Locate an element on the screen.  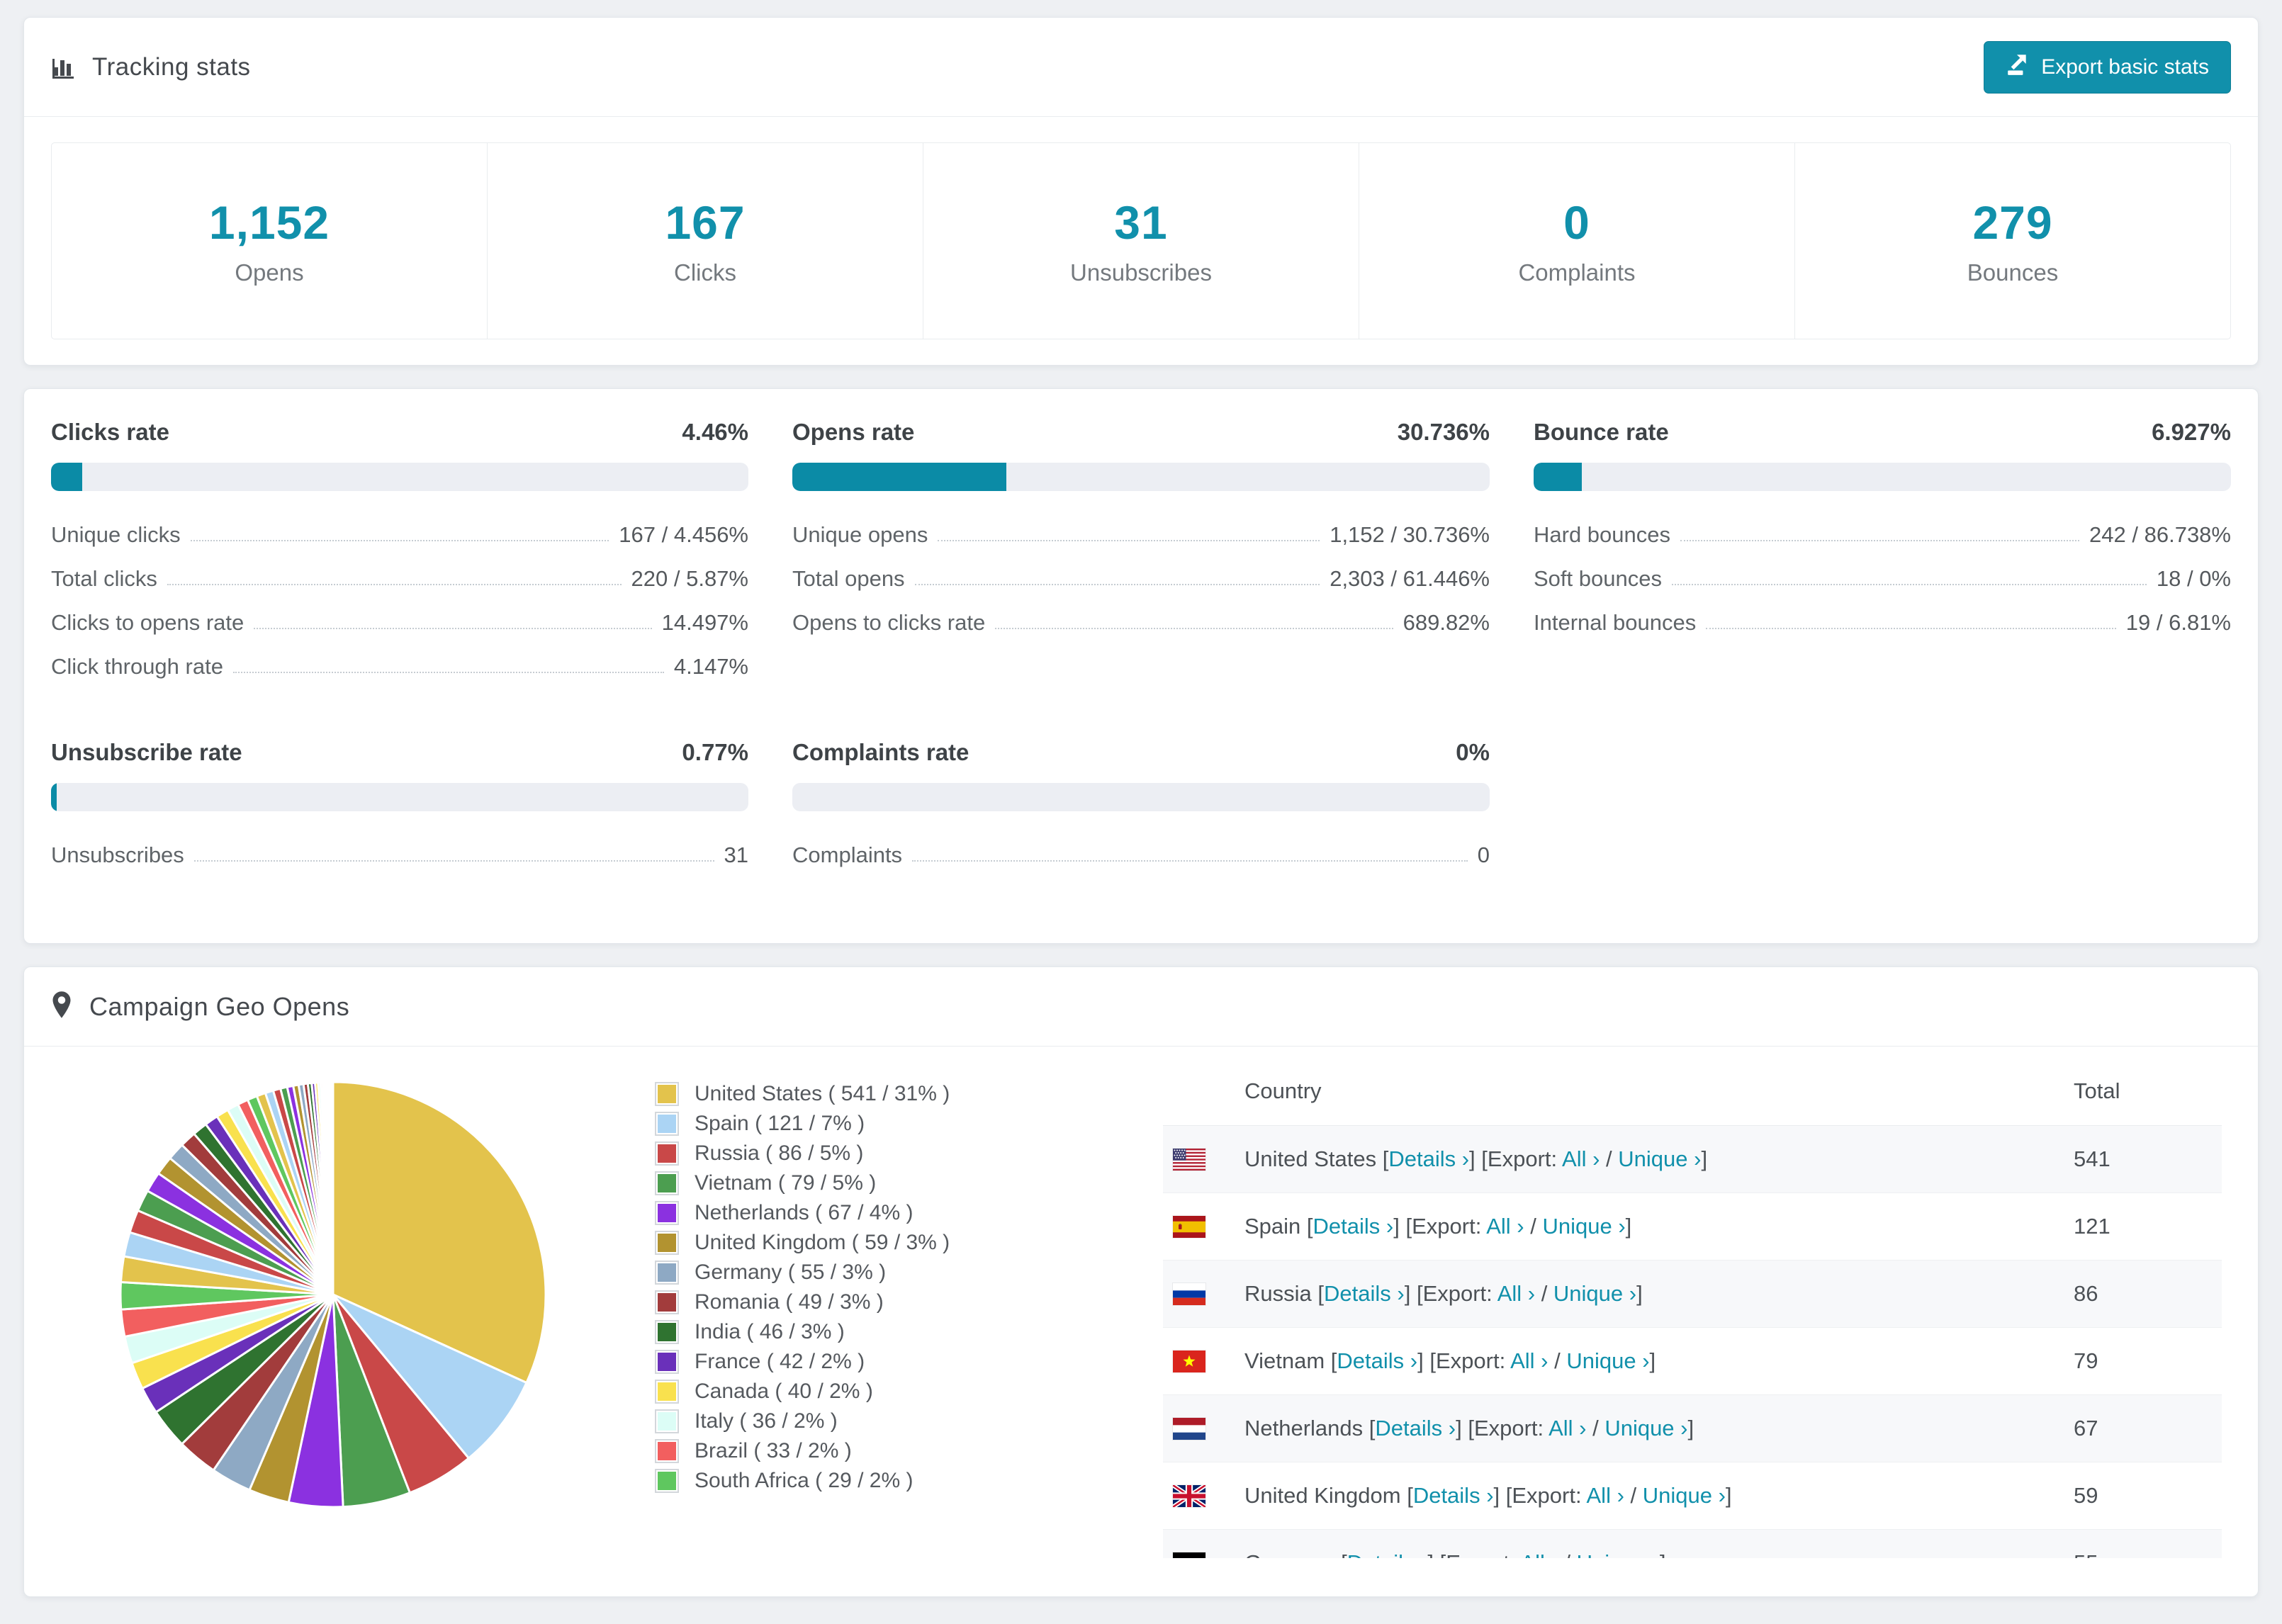
legend-item: United States ( 541 / 31% ) is located at coordinates (802, 1094).